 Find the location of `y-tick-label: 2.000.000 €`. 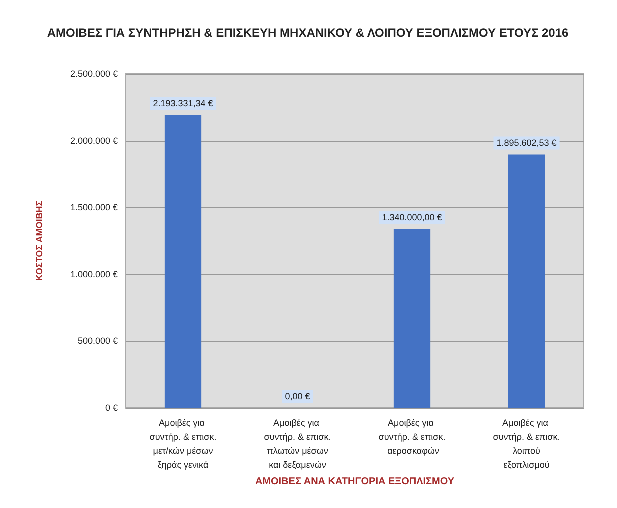

y-tick-label: 2.000.000 € is located at coordinates (94, 141).